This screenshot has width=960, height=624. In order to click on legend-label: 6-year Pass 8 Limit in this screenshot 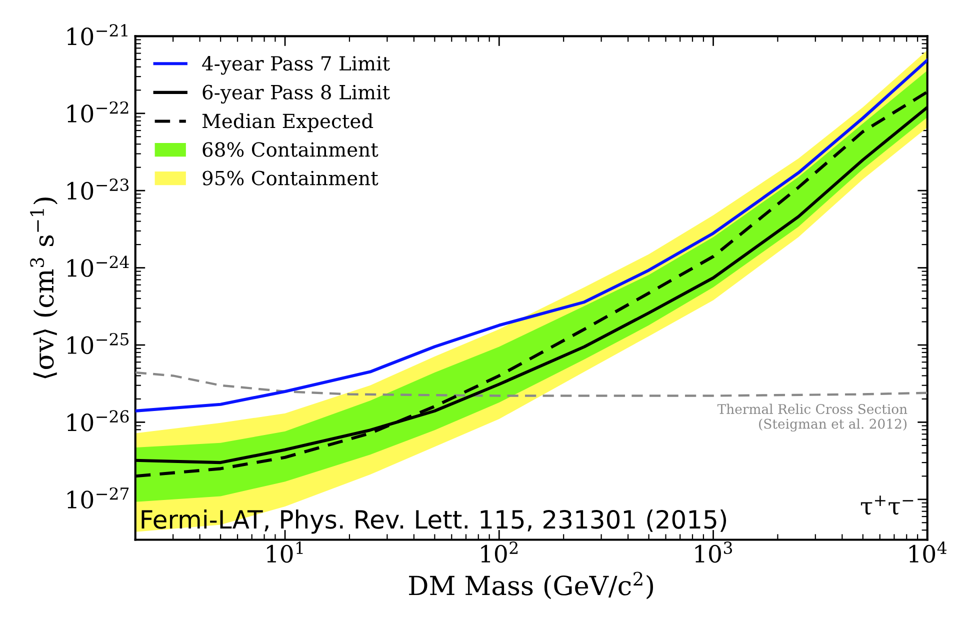, I will do `click(296, 94)`.